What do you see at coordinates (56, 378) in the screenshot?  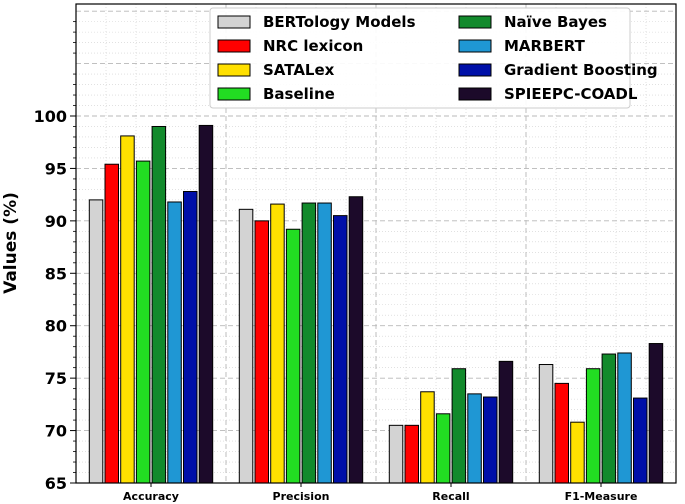 I see `y-tick-label: 75` at bounding box center [56, 378].